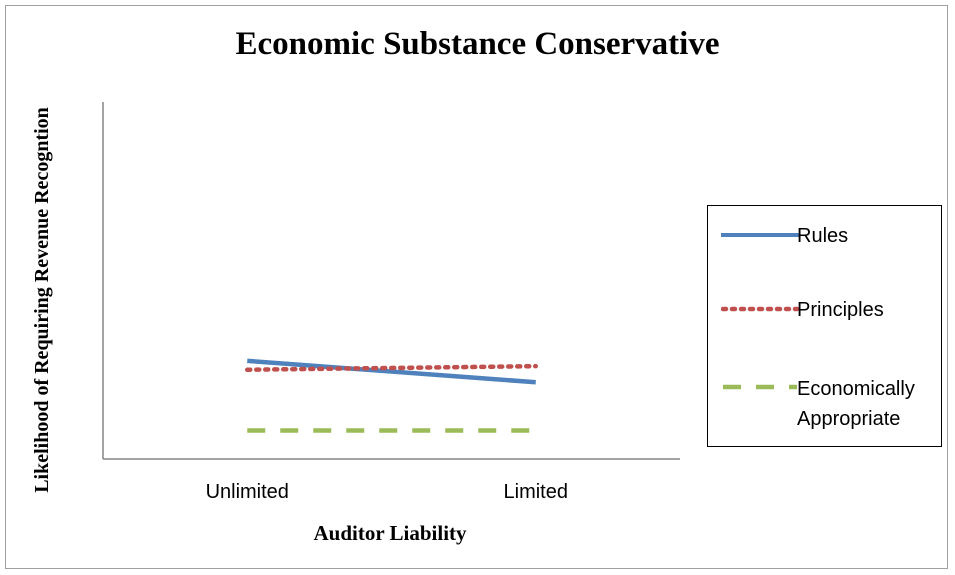  Describe the element at coordinates (535, 492) in the screenshot. I see `x-tick-label-limited: Limited` at that location.